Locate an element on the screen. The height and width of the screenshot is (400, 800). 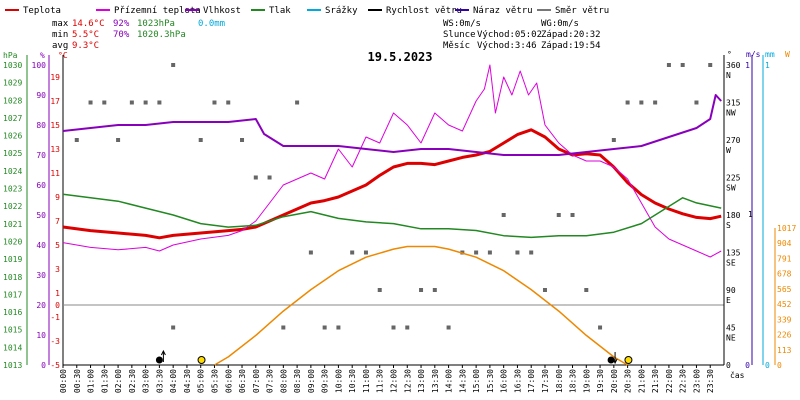
hpa-tick-label: 1018 is located at coordinates (12, 277).